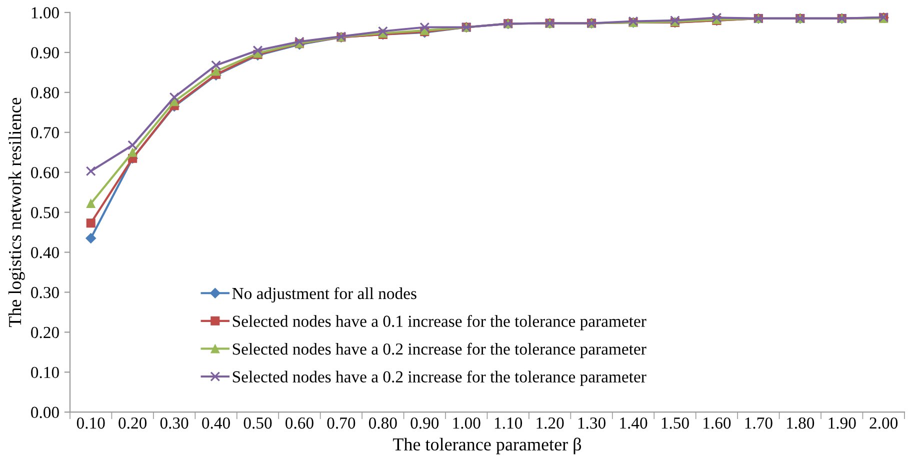 The height and width of the screenshot is (462, 909). Describe the element at coordinates (45, 92) in the screenshot. I see `y-tick-label: 0.80` at that location.